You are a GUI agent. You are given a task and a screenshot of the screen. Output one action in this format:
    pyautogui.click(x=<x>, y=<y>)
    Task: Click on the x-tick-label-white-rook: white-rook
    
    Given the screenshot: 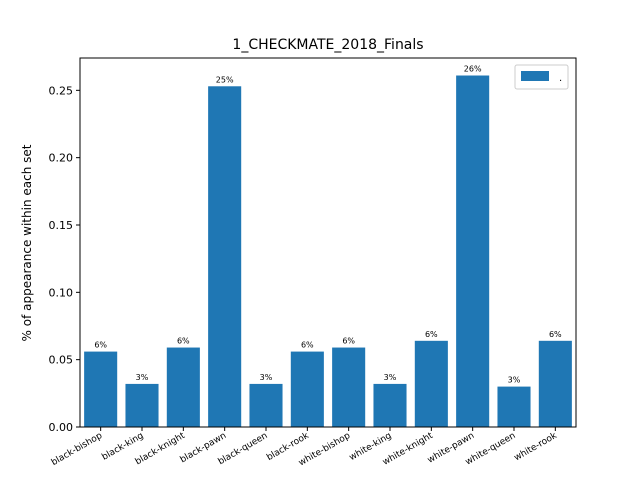 What is the action you would take?
    pyautogui.click(x=536, y=447)
    